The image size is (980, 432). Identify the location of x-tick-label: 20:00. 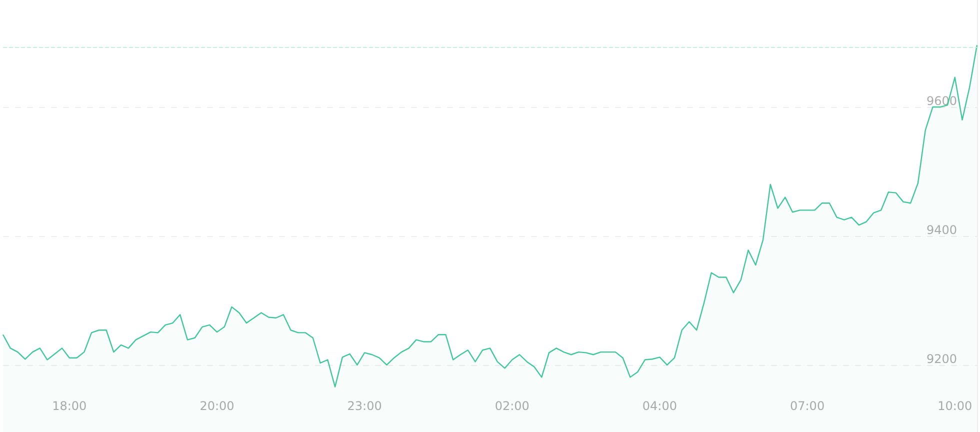
(217, 406).